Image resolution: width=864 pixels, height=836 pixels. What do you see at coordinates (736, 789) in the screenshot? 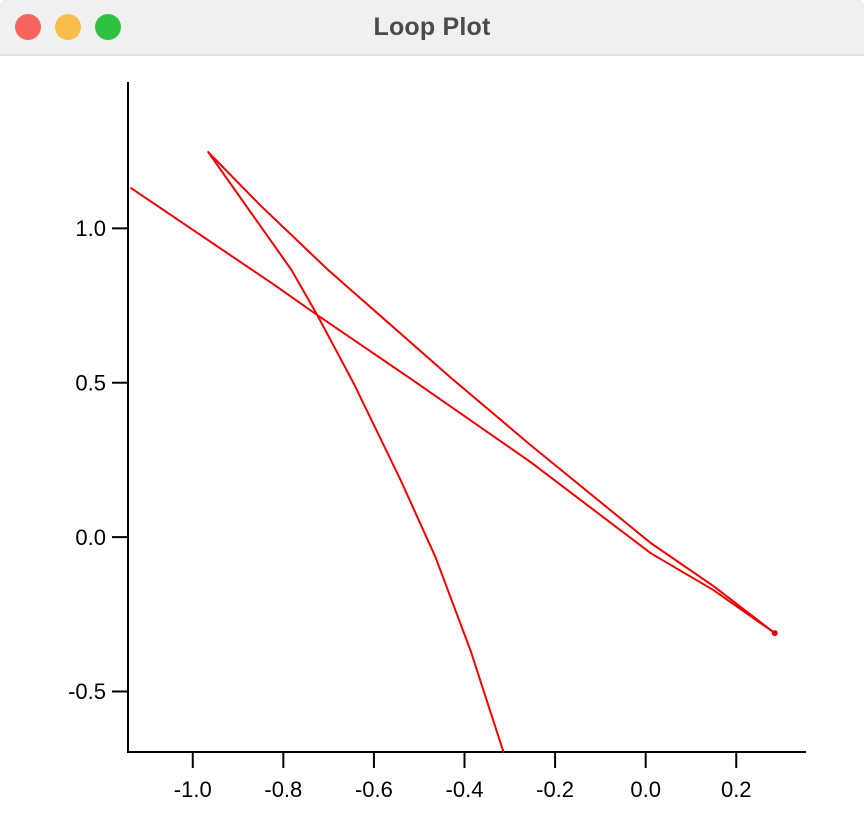
I see `x-tick-label: 0.2` at bounding box center [736, 789].